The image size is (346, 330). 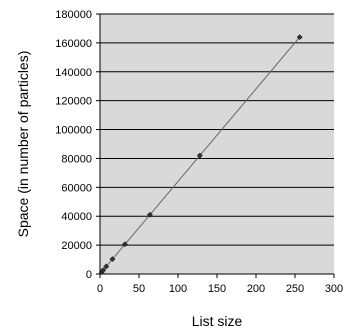 What do you see at coordinates (73, 15) in the screenshot?
I see `y-tick-label: 180000` at bounding box center [73, 15].